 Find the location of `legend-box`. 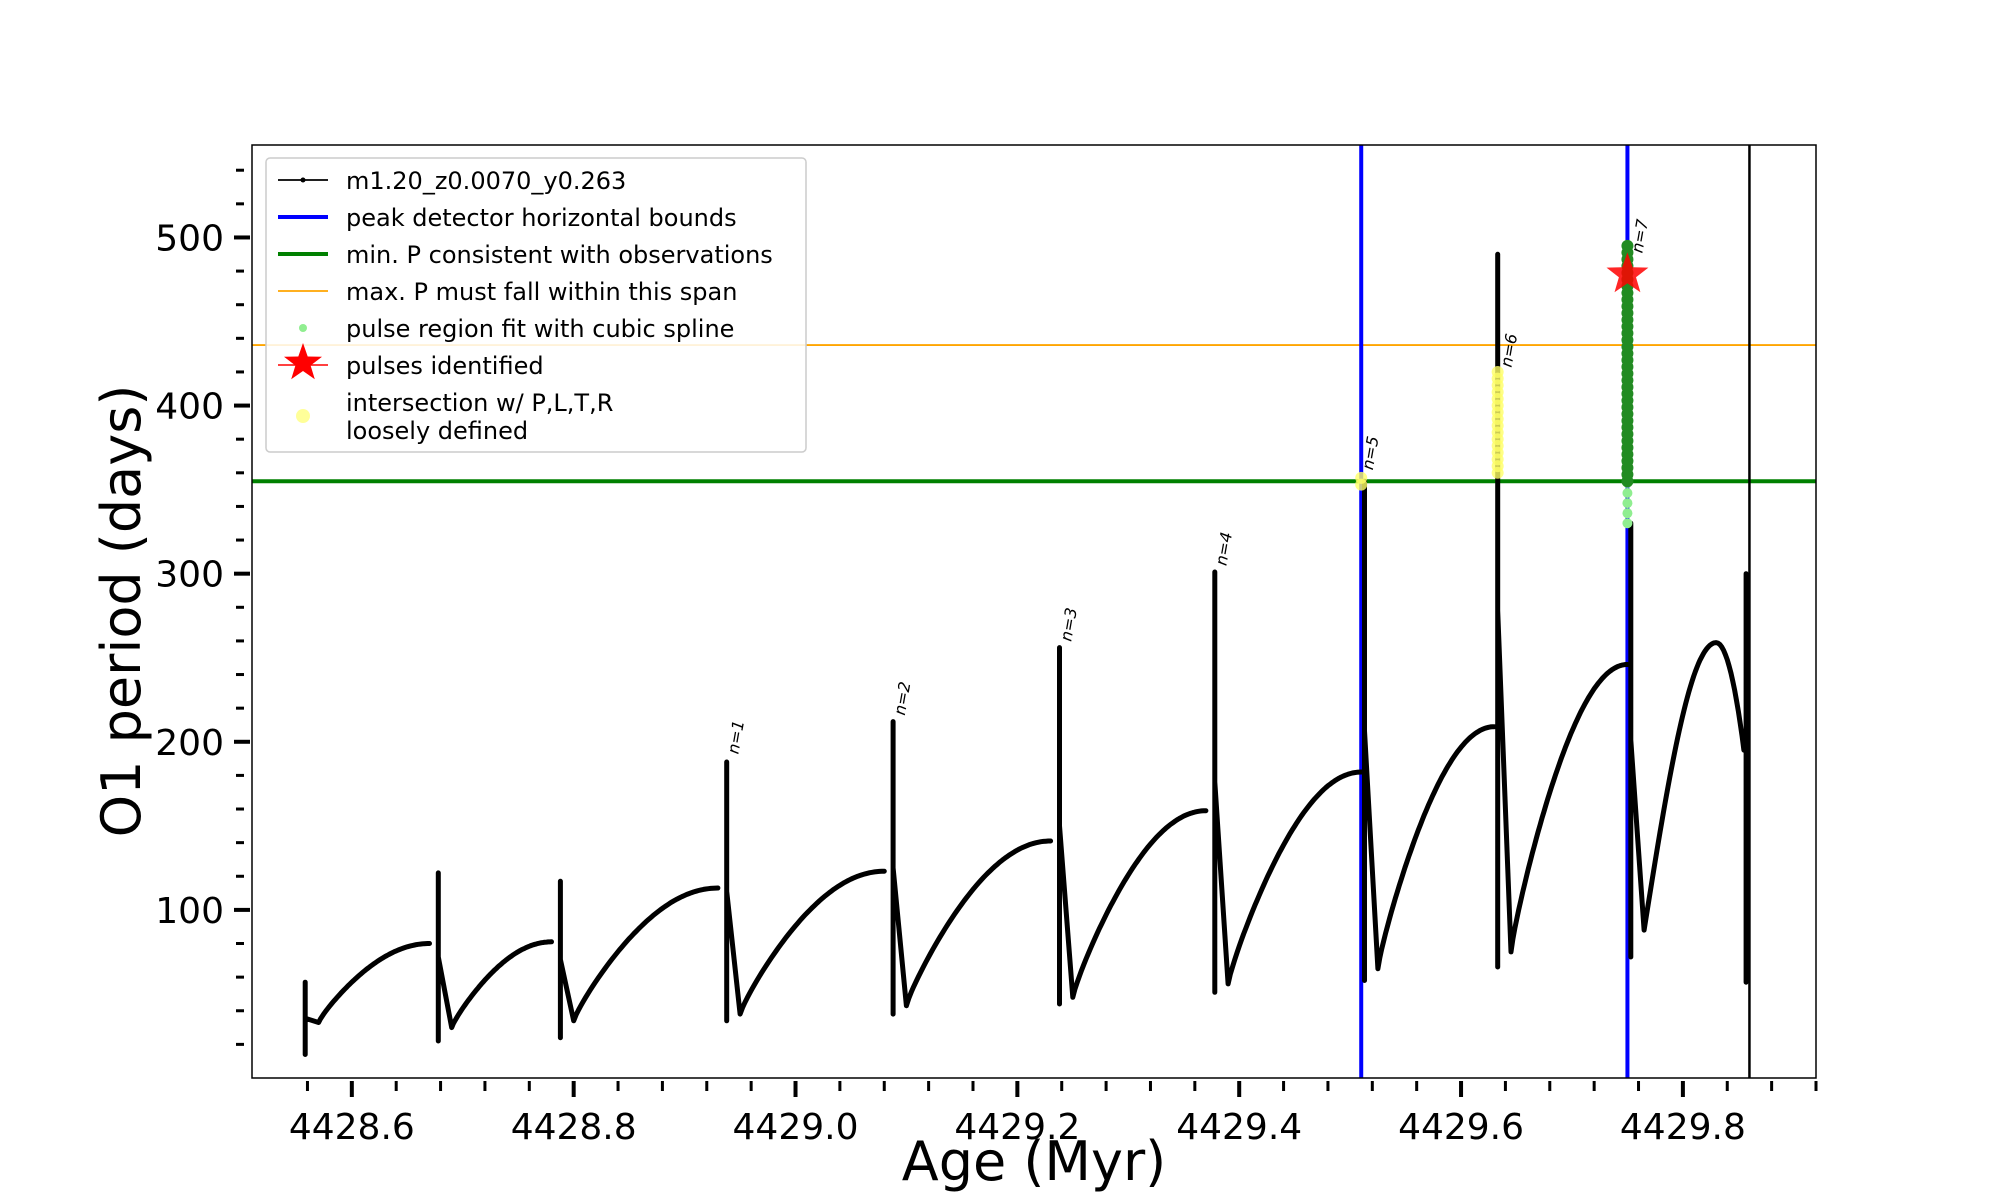

legend-box is located at coordinates (536, 305).